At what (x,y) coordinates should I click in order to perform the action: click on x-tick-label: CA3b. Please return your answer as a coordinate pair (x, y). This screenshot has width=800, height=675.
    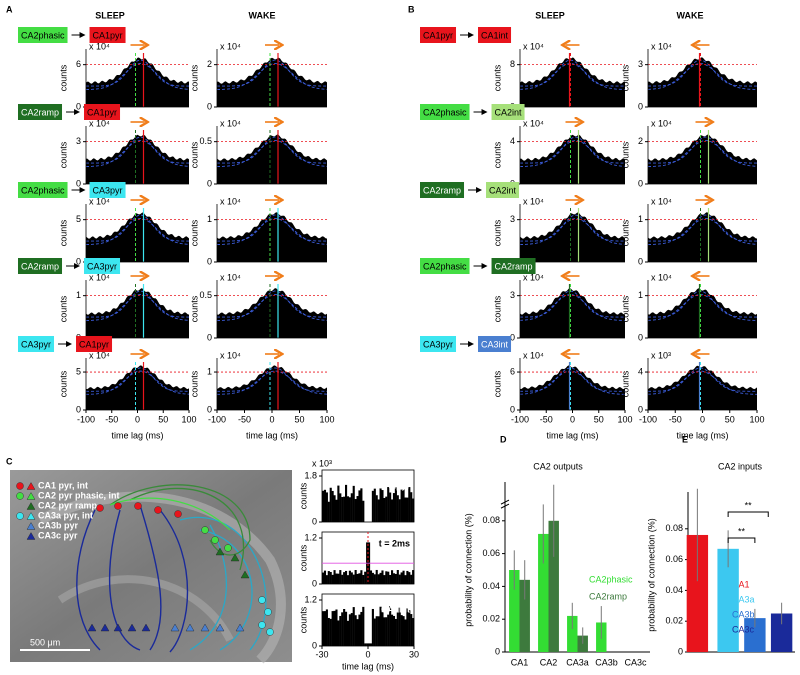
    Looking at the image, I should click on (606, 662).